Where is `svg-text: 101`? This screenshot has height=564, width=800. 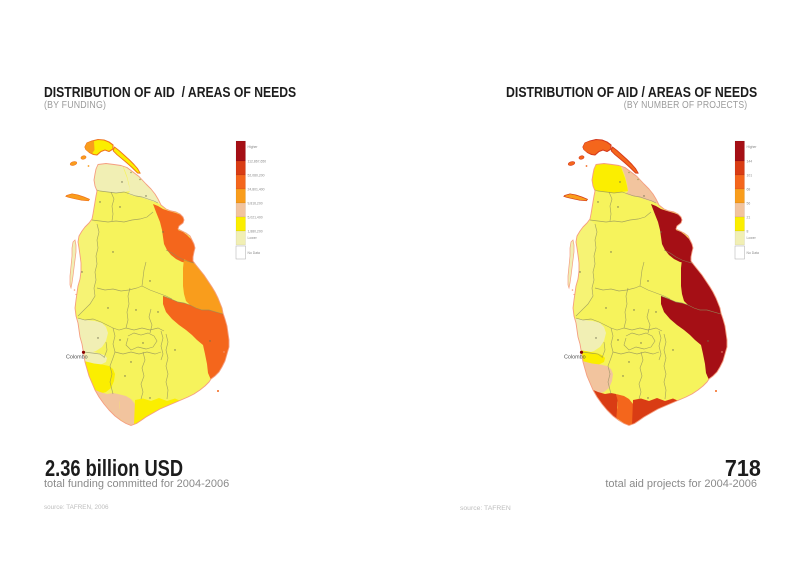 svg-text: 101 is located at coordinates (750, 176).